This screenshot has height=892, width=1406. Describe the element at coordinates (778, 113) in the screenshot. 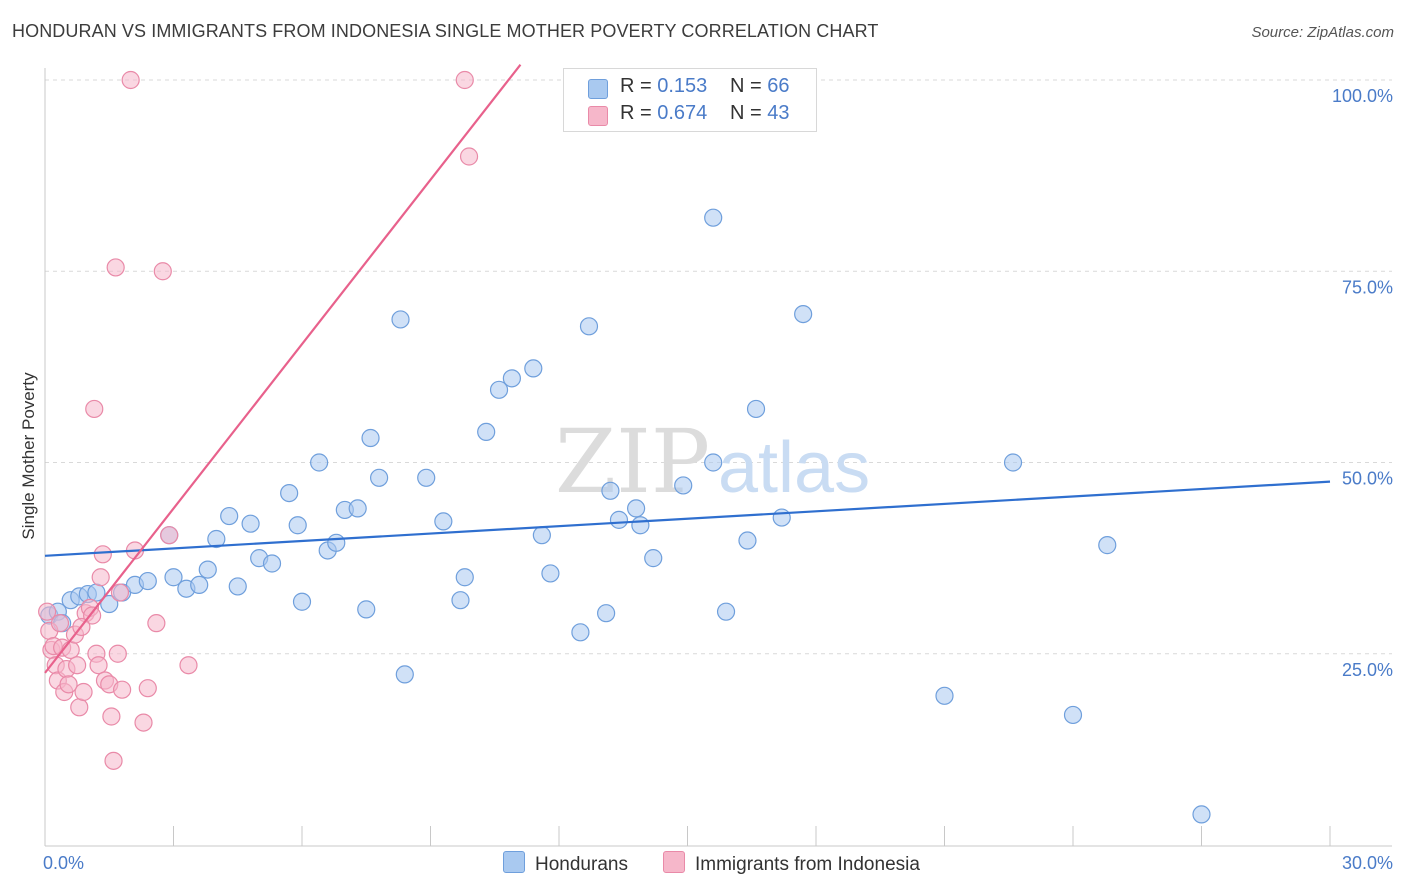

I see `n-value: 43` at that location.